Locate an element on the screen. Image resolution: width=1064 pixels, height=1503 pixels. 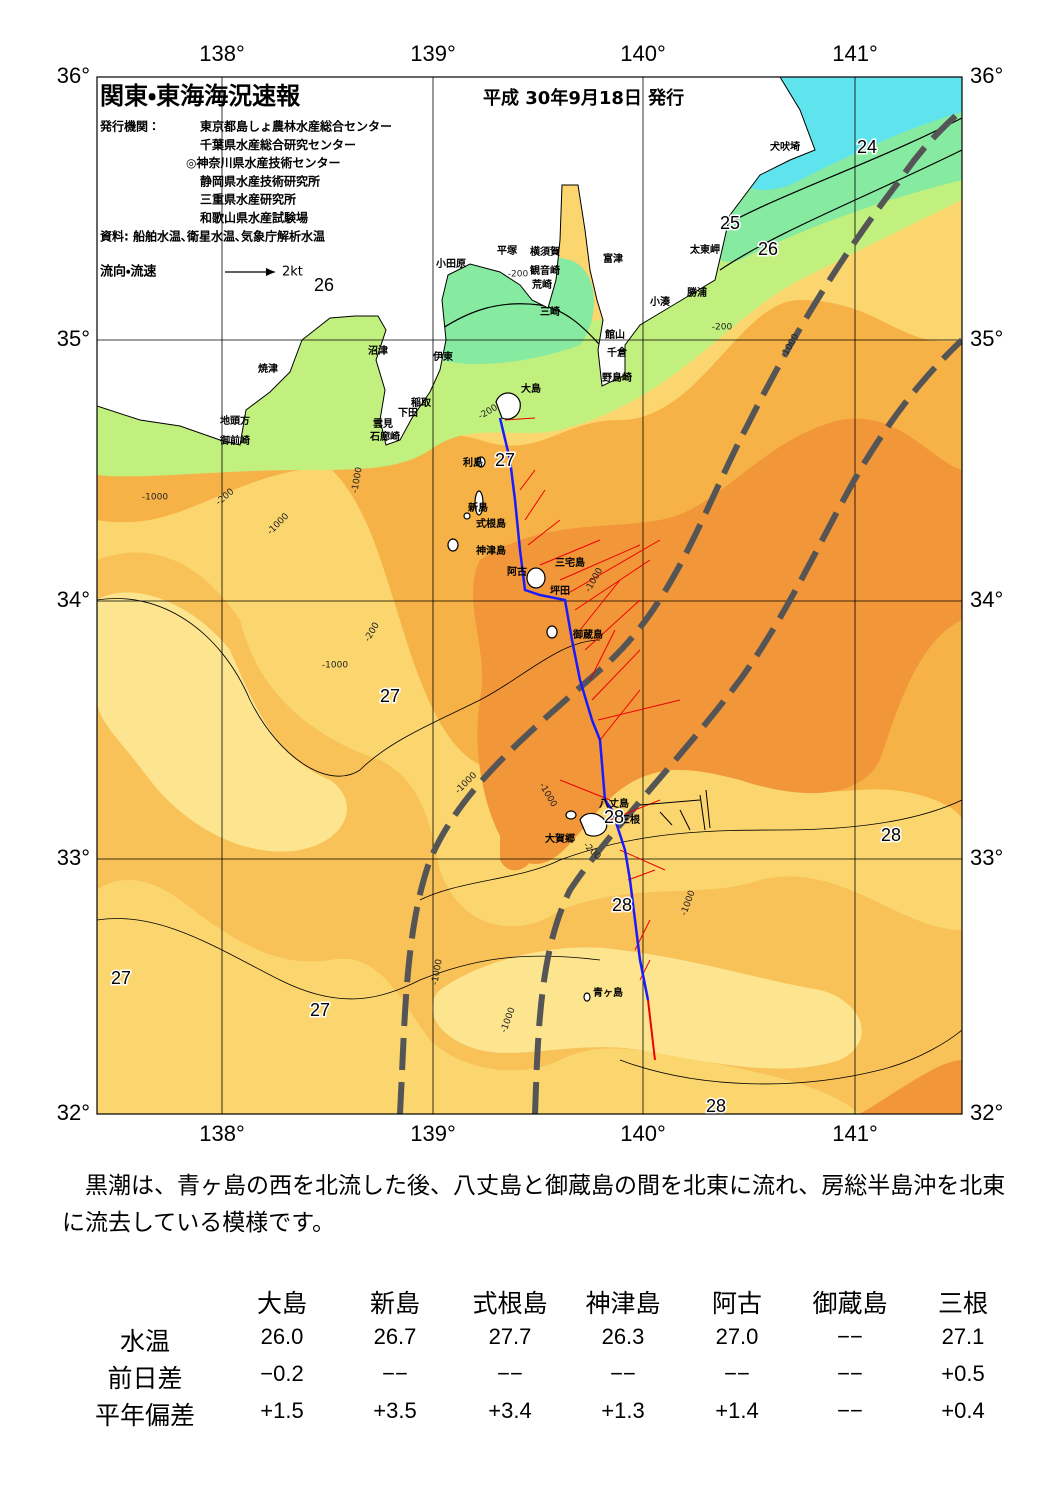
table-cell: +1.4 is located at coordinates (737, 1410).